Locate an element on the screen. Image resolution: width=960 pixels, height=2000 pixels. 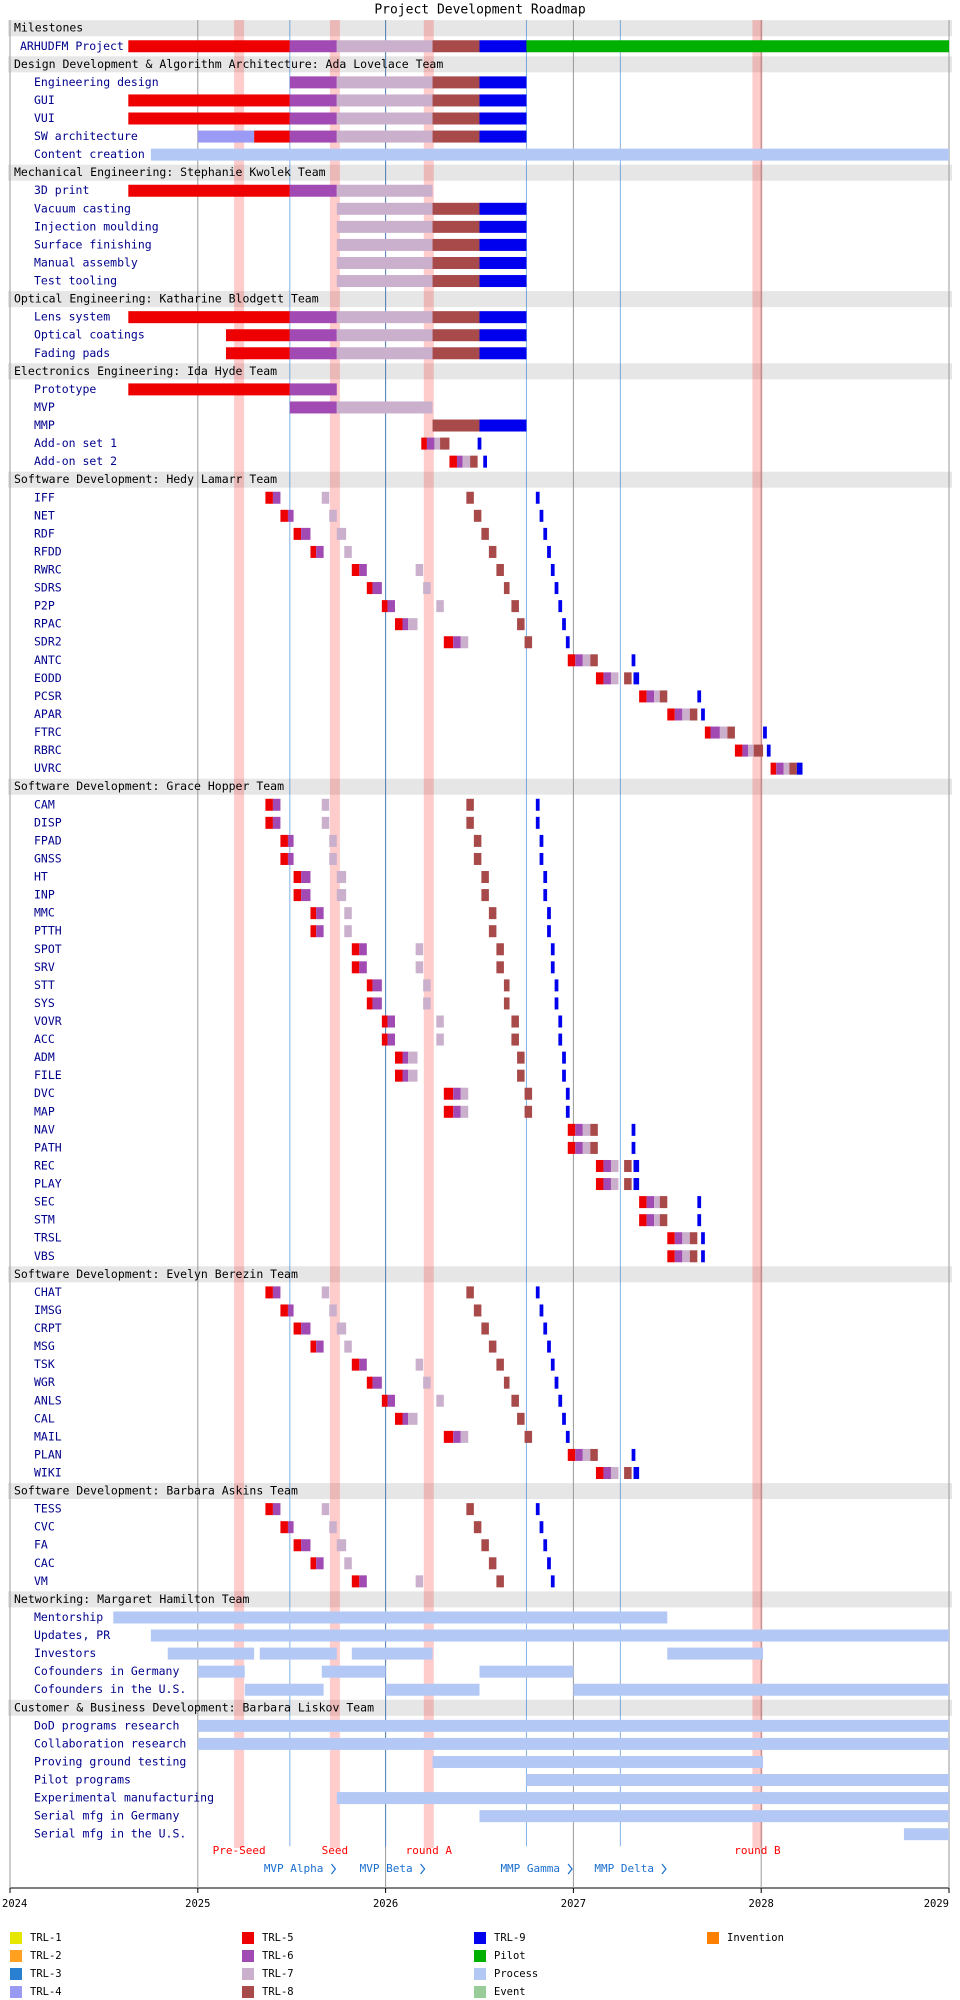
row-label: CVC is located at coordinates (44, 1527).